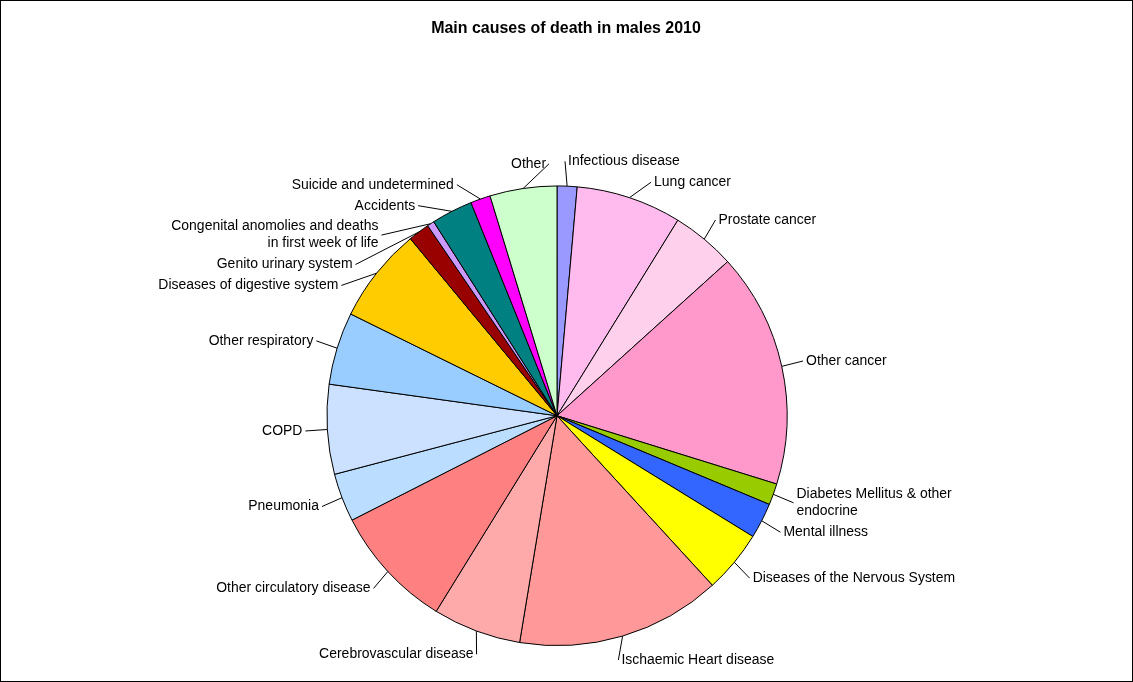  Describe the element at coordinates (275, 234) in the screenshot. I see `slice-label: Congenital anomolies and deaths in first week of life` at that location.